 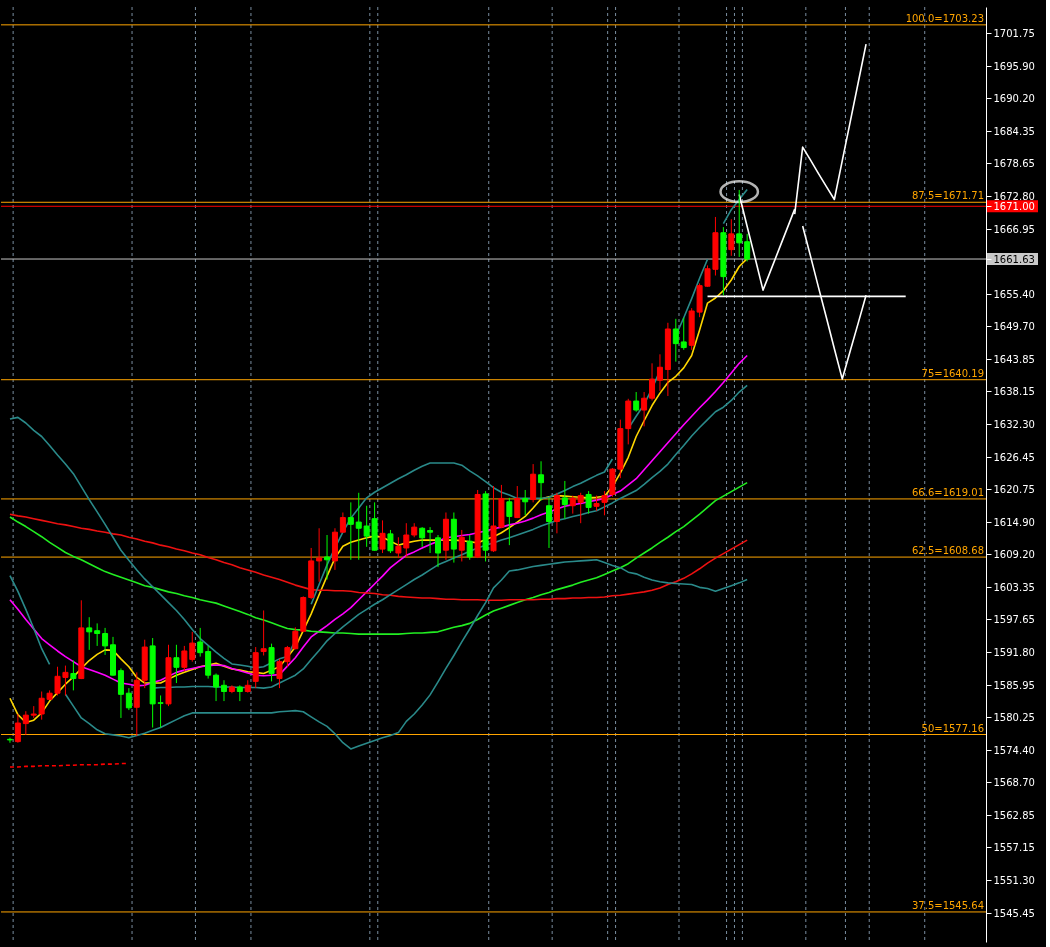 What do you see at coordinates (1014, 391) in the screenshot?
I see `y-tick-label: 1638.15` at bounding box center [1014, 391].